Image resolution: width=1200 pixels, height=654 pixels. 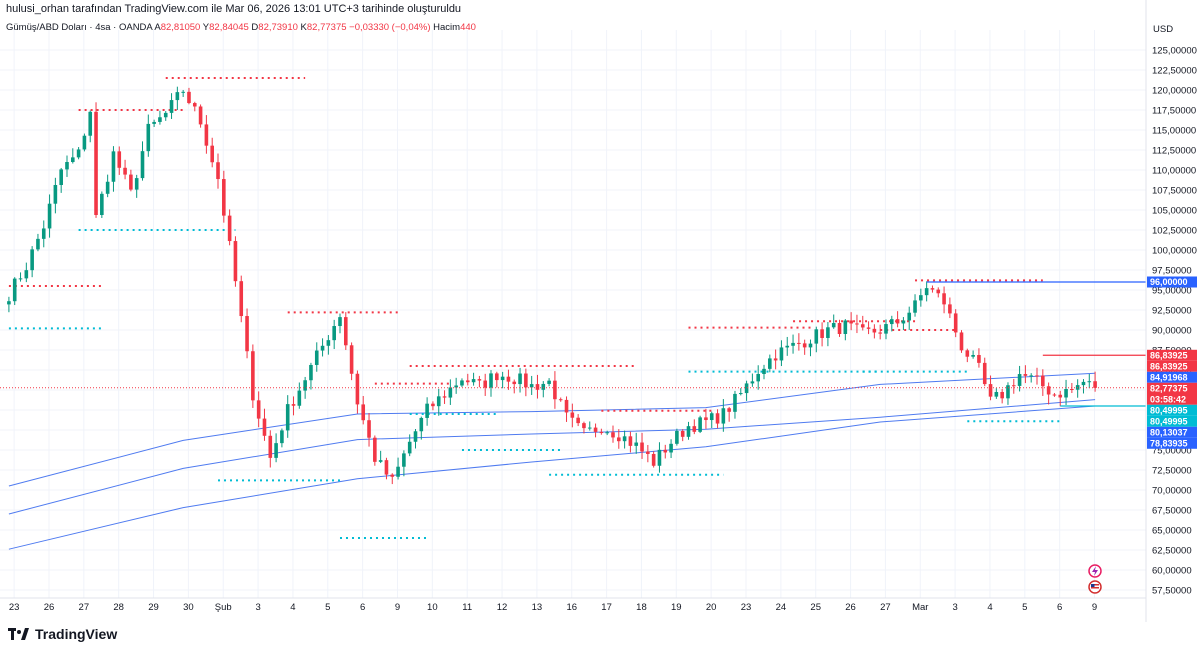 I want to click on x-tick-label: 11, so click(x=467, y=607).